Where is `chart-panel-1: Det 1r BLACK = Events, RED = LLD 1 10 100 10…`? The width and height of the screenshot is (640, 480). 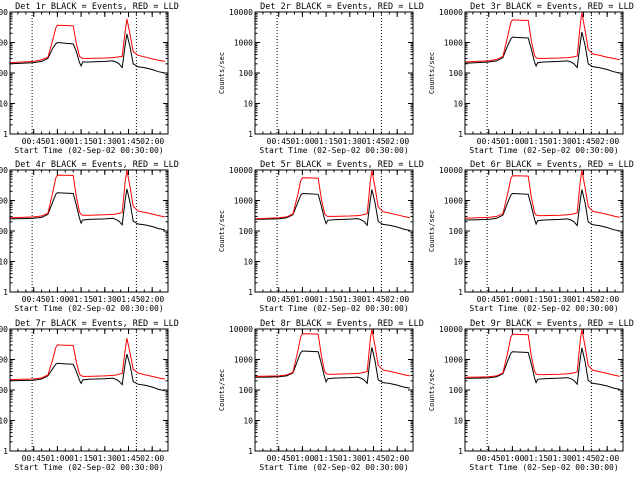
chart-panel-1: Det 1r BLACK = Events, RED = LLD 1 10 100 10… is located at coordinates (89, 78).